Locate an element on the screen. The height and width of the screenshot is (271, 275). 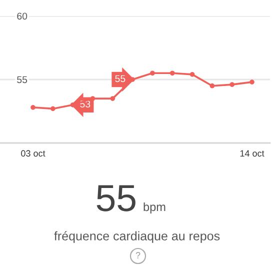
x-tick-label: 03 oct is located at coordinates (33, 153).